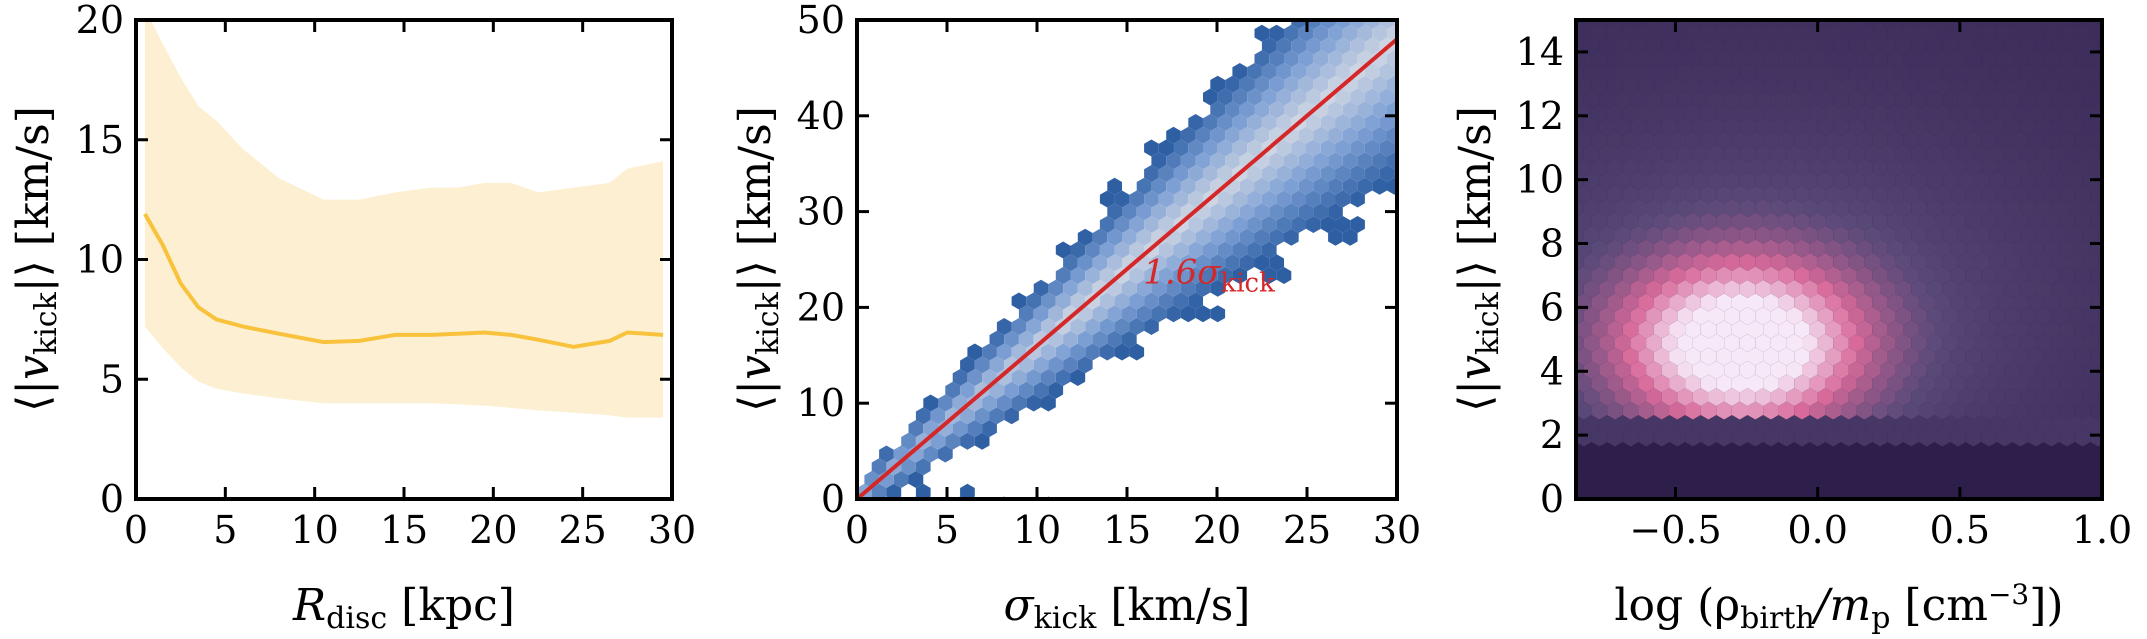 This screenshot has width=2147, height=639. Describe the element at coordinates (100, 21) in the screenshot. I see `p1-ytick-label: 20` at that location.